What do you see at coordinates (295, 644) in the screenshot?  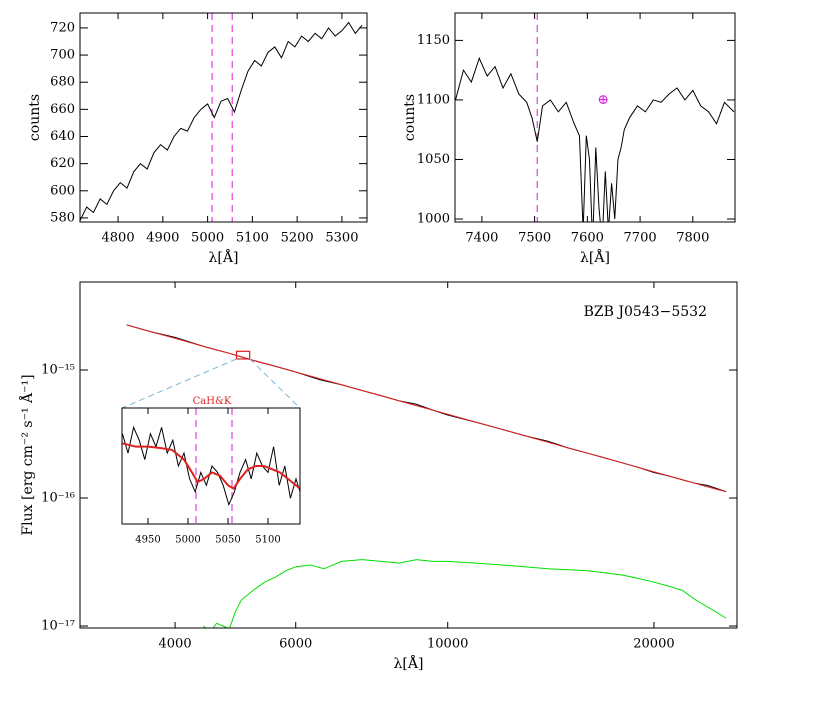 I see `x-tick-label: 6000` at bounding box center [295, 644].